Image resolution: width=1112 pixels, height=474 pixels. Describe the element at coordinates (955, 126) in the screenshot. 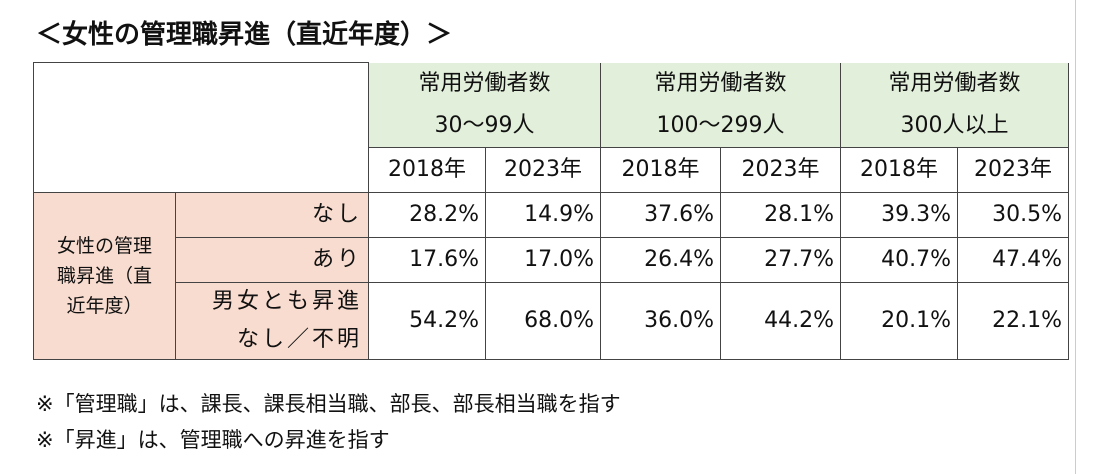

I see `group-size: 300人以上` at that location.